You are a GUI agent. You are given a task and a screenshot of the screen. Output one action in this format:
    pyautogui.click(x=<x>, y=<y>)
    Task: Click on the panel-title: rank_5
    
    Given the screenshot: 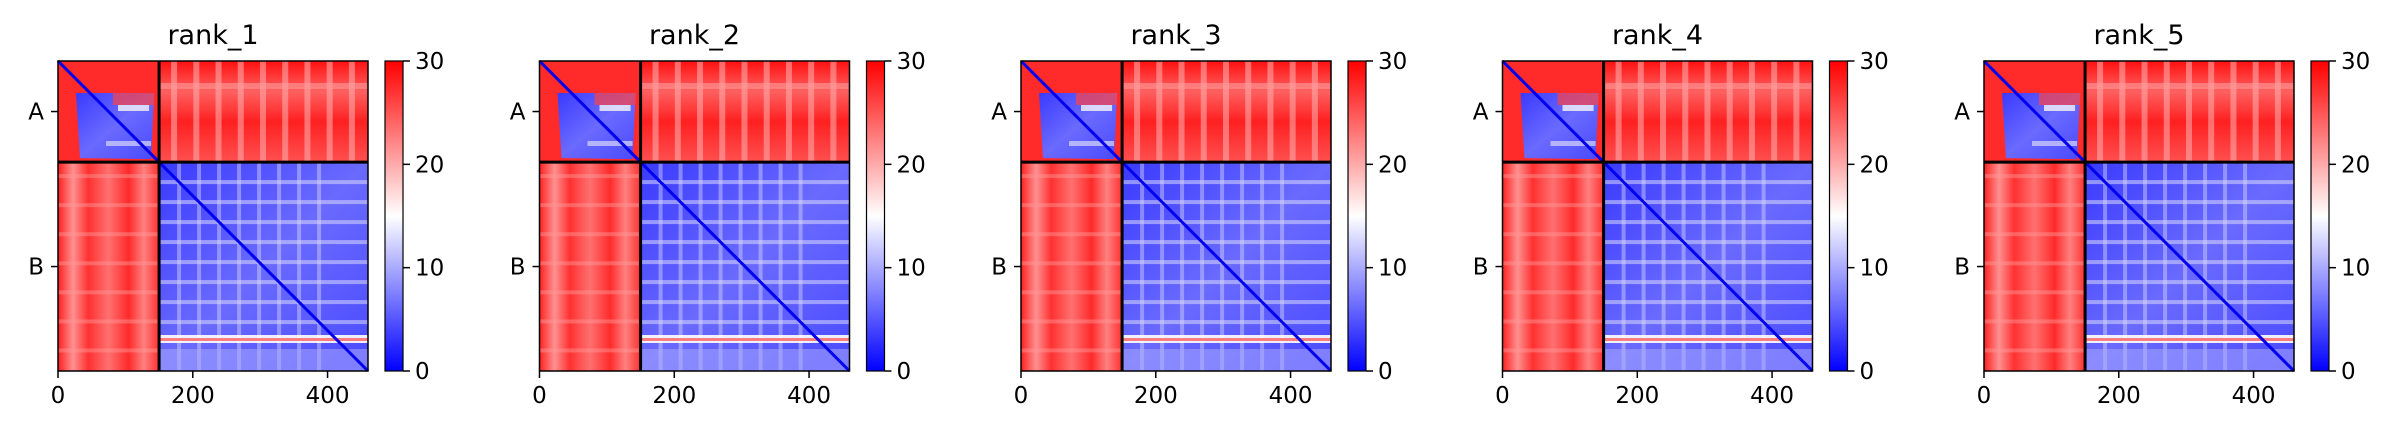 What is the action you would take?
    pyautogui.click(x=2138, y=35)
    